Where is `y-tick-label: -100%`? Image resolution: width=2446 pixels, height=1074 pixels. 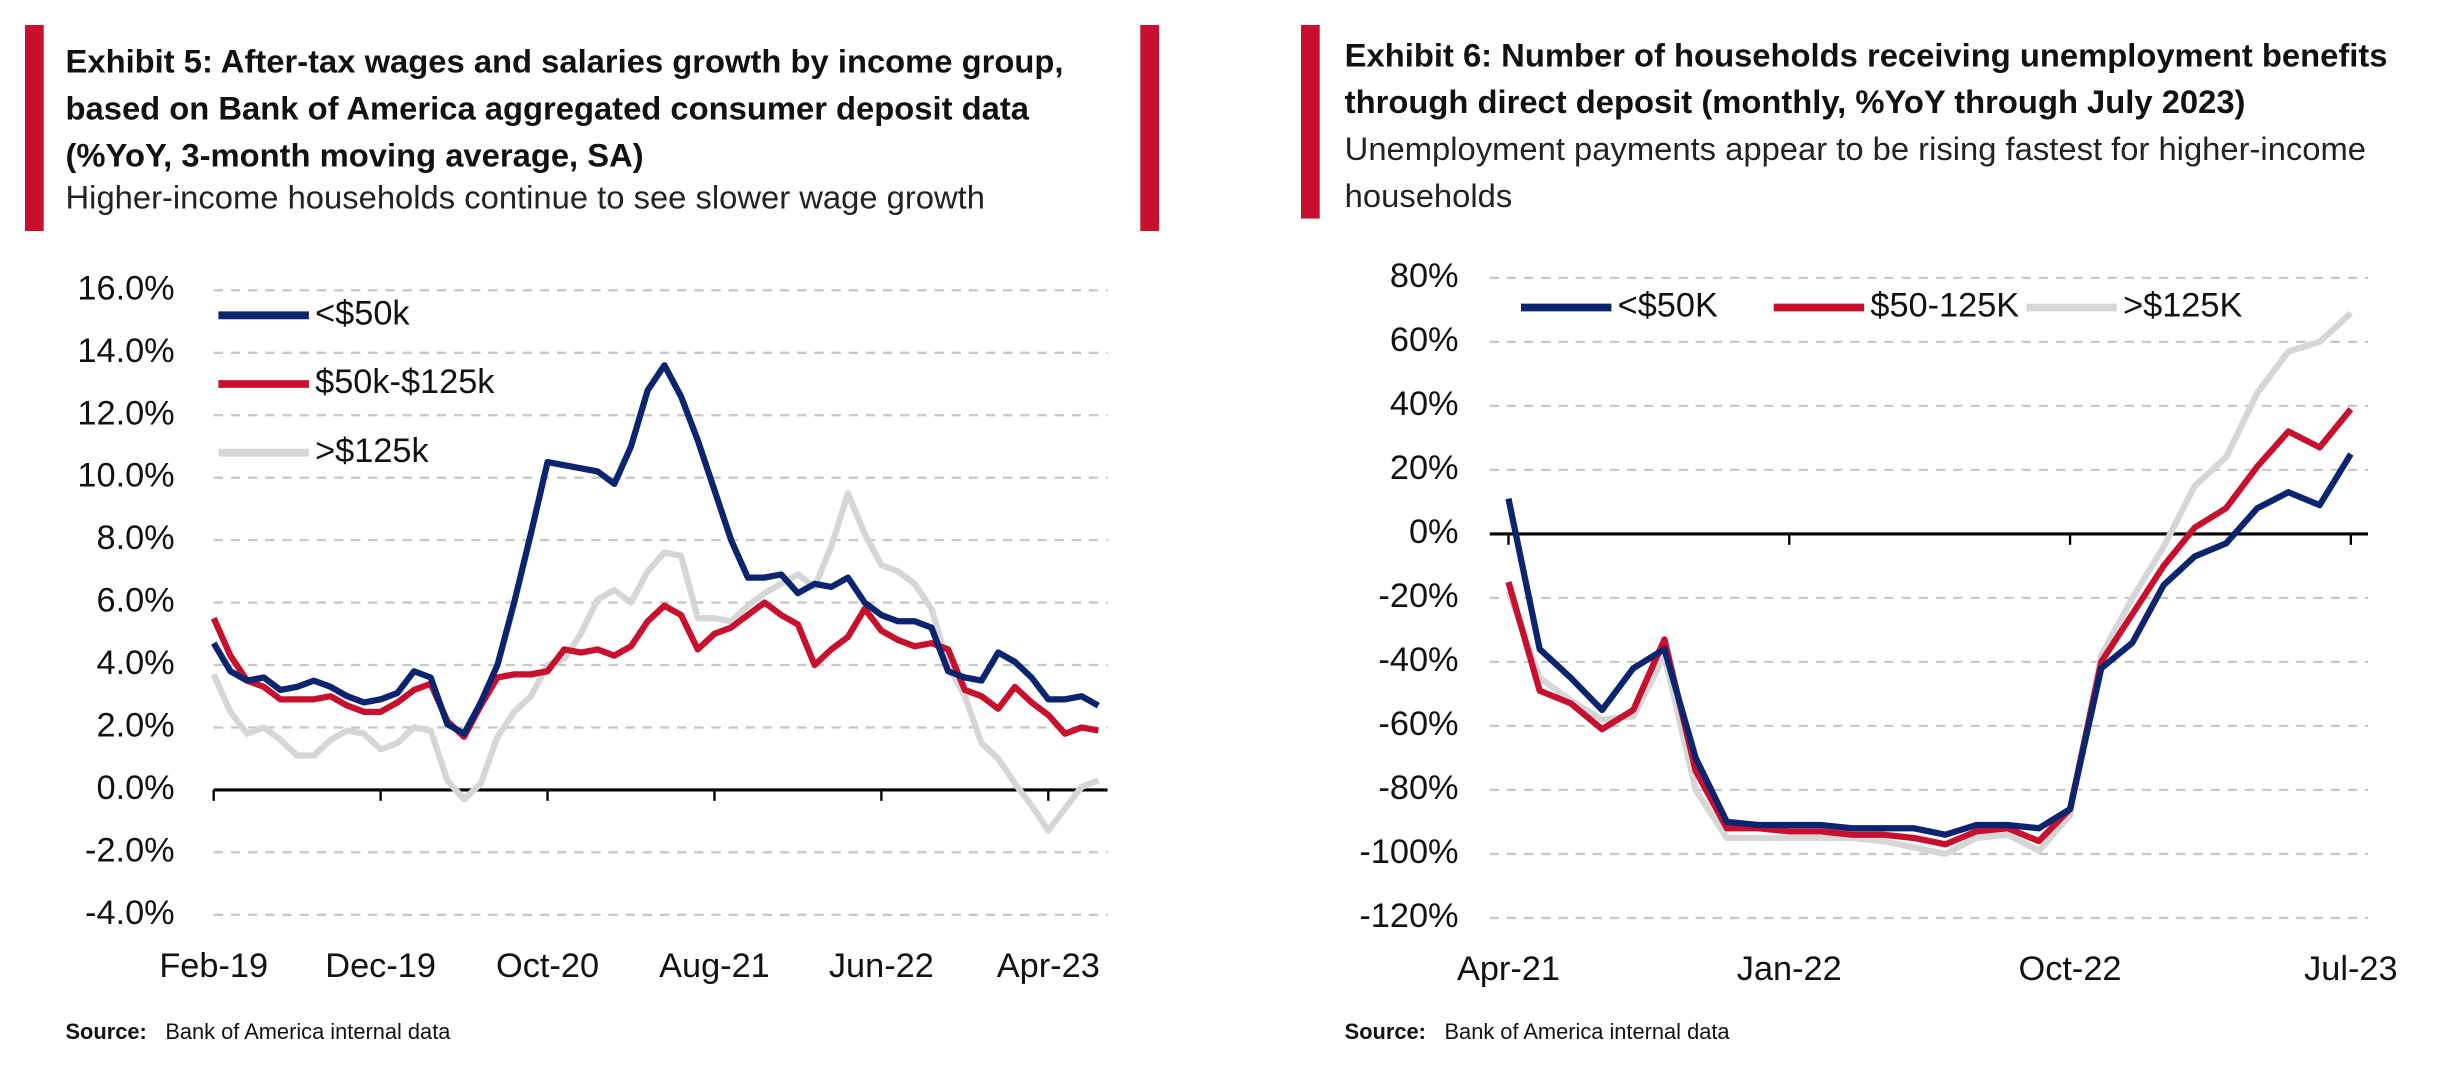 y-tick-label: -100% is located at coordinates (1408, 852).